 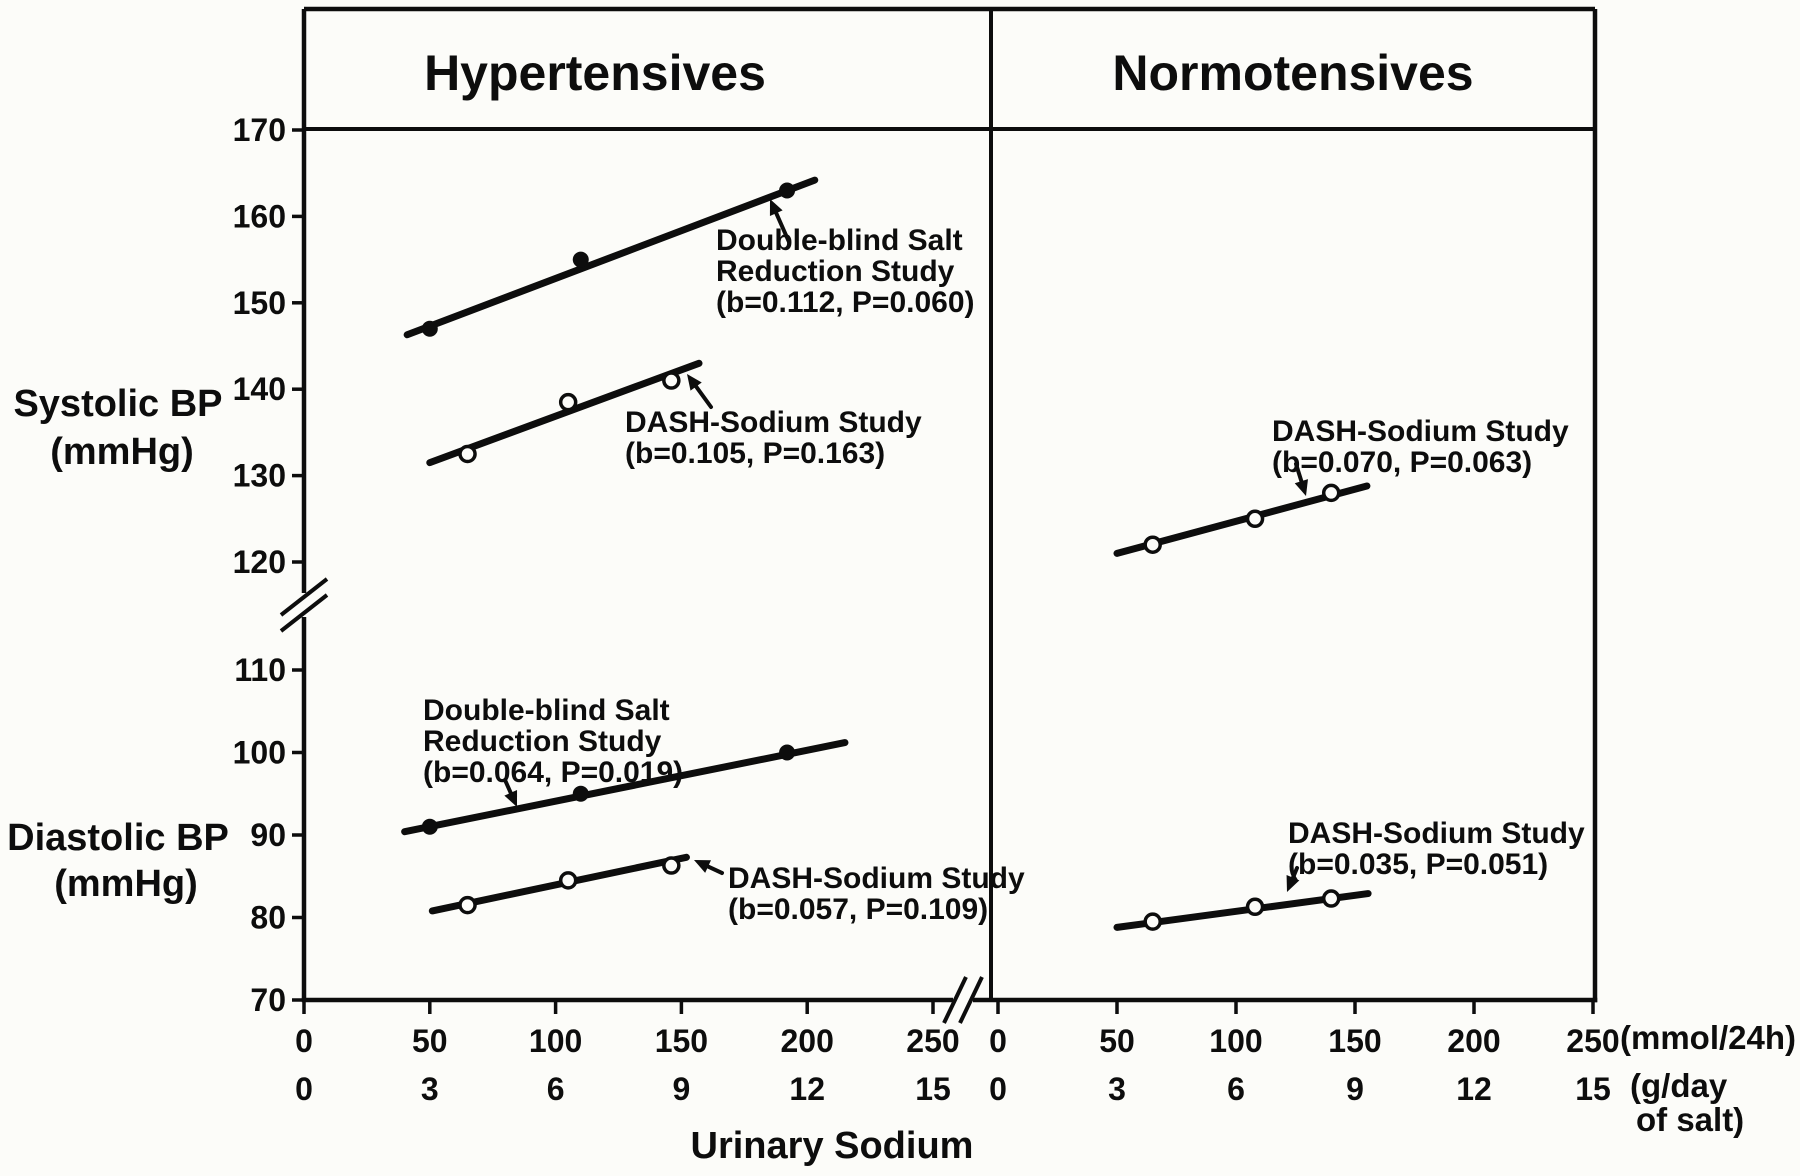 What do you see at coordinates (556, 1089) in the screenshot?
I see `x-tick-label-gday-Hypertensives-6: 6` at bounding box center [556, 1089].